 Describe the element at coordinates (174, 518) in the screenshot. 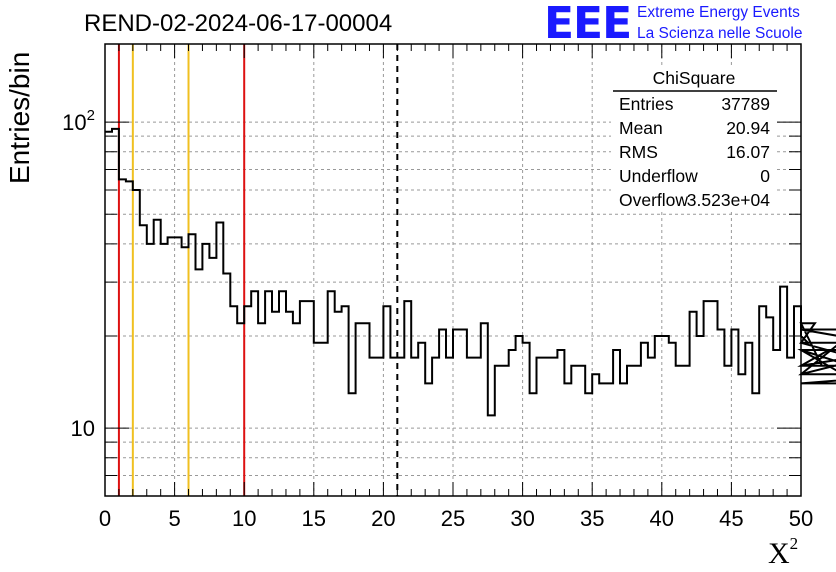

I see `x-tick-label: 5` at that location.